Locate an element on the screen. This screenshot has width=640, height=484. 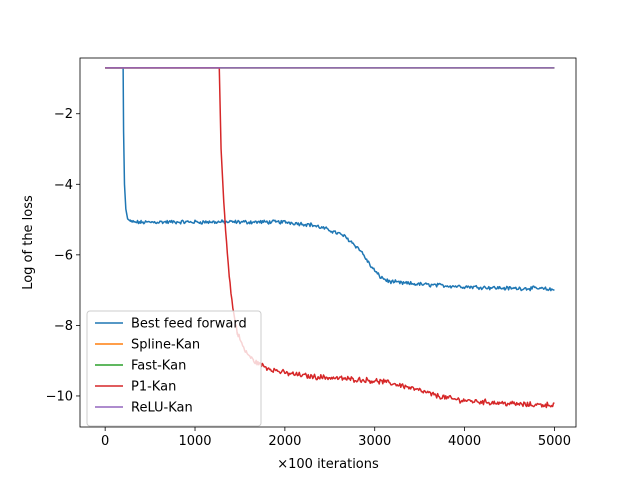
y-tick-label: −6 is located at coordinates (63, 255).